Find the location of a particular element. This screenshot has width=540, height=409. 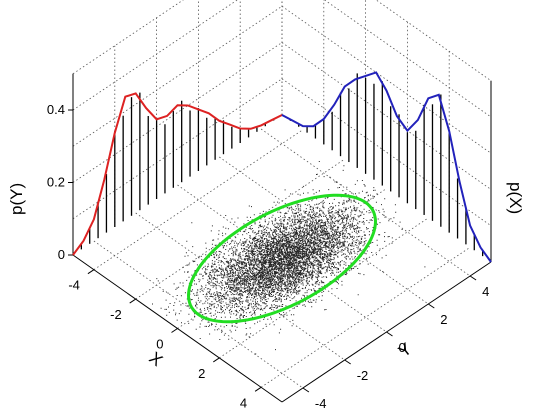

x-tick-label: 2 is located at coordinates (201, 373).